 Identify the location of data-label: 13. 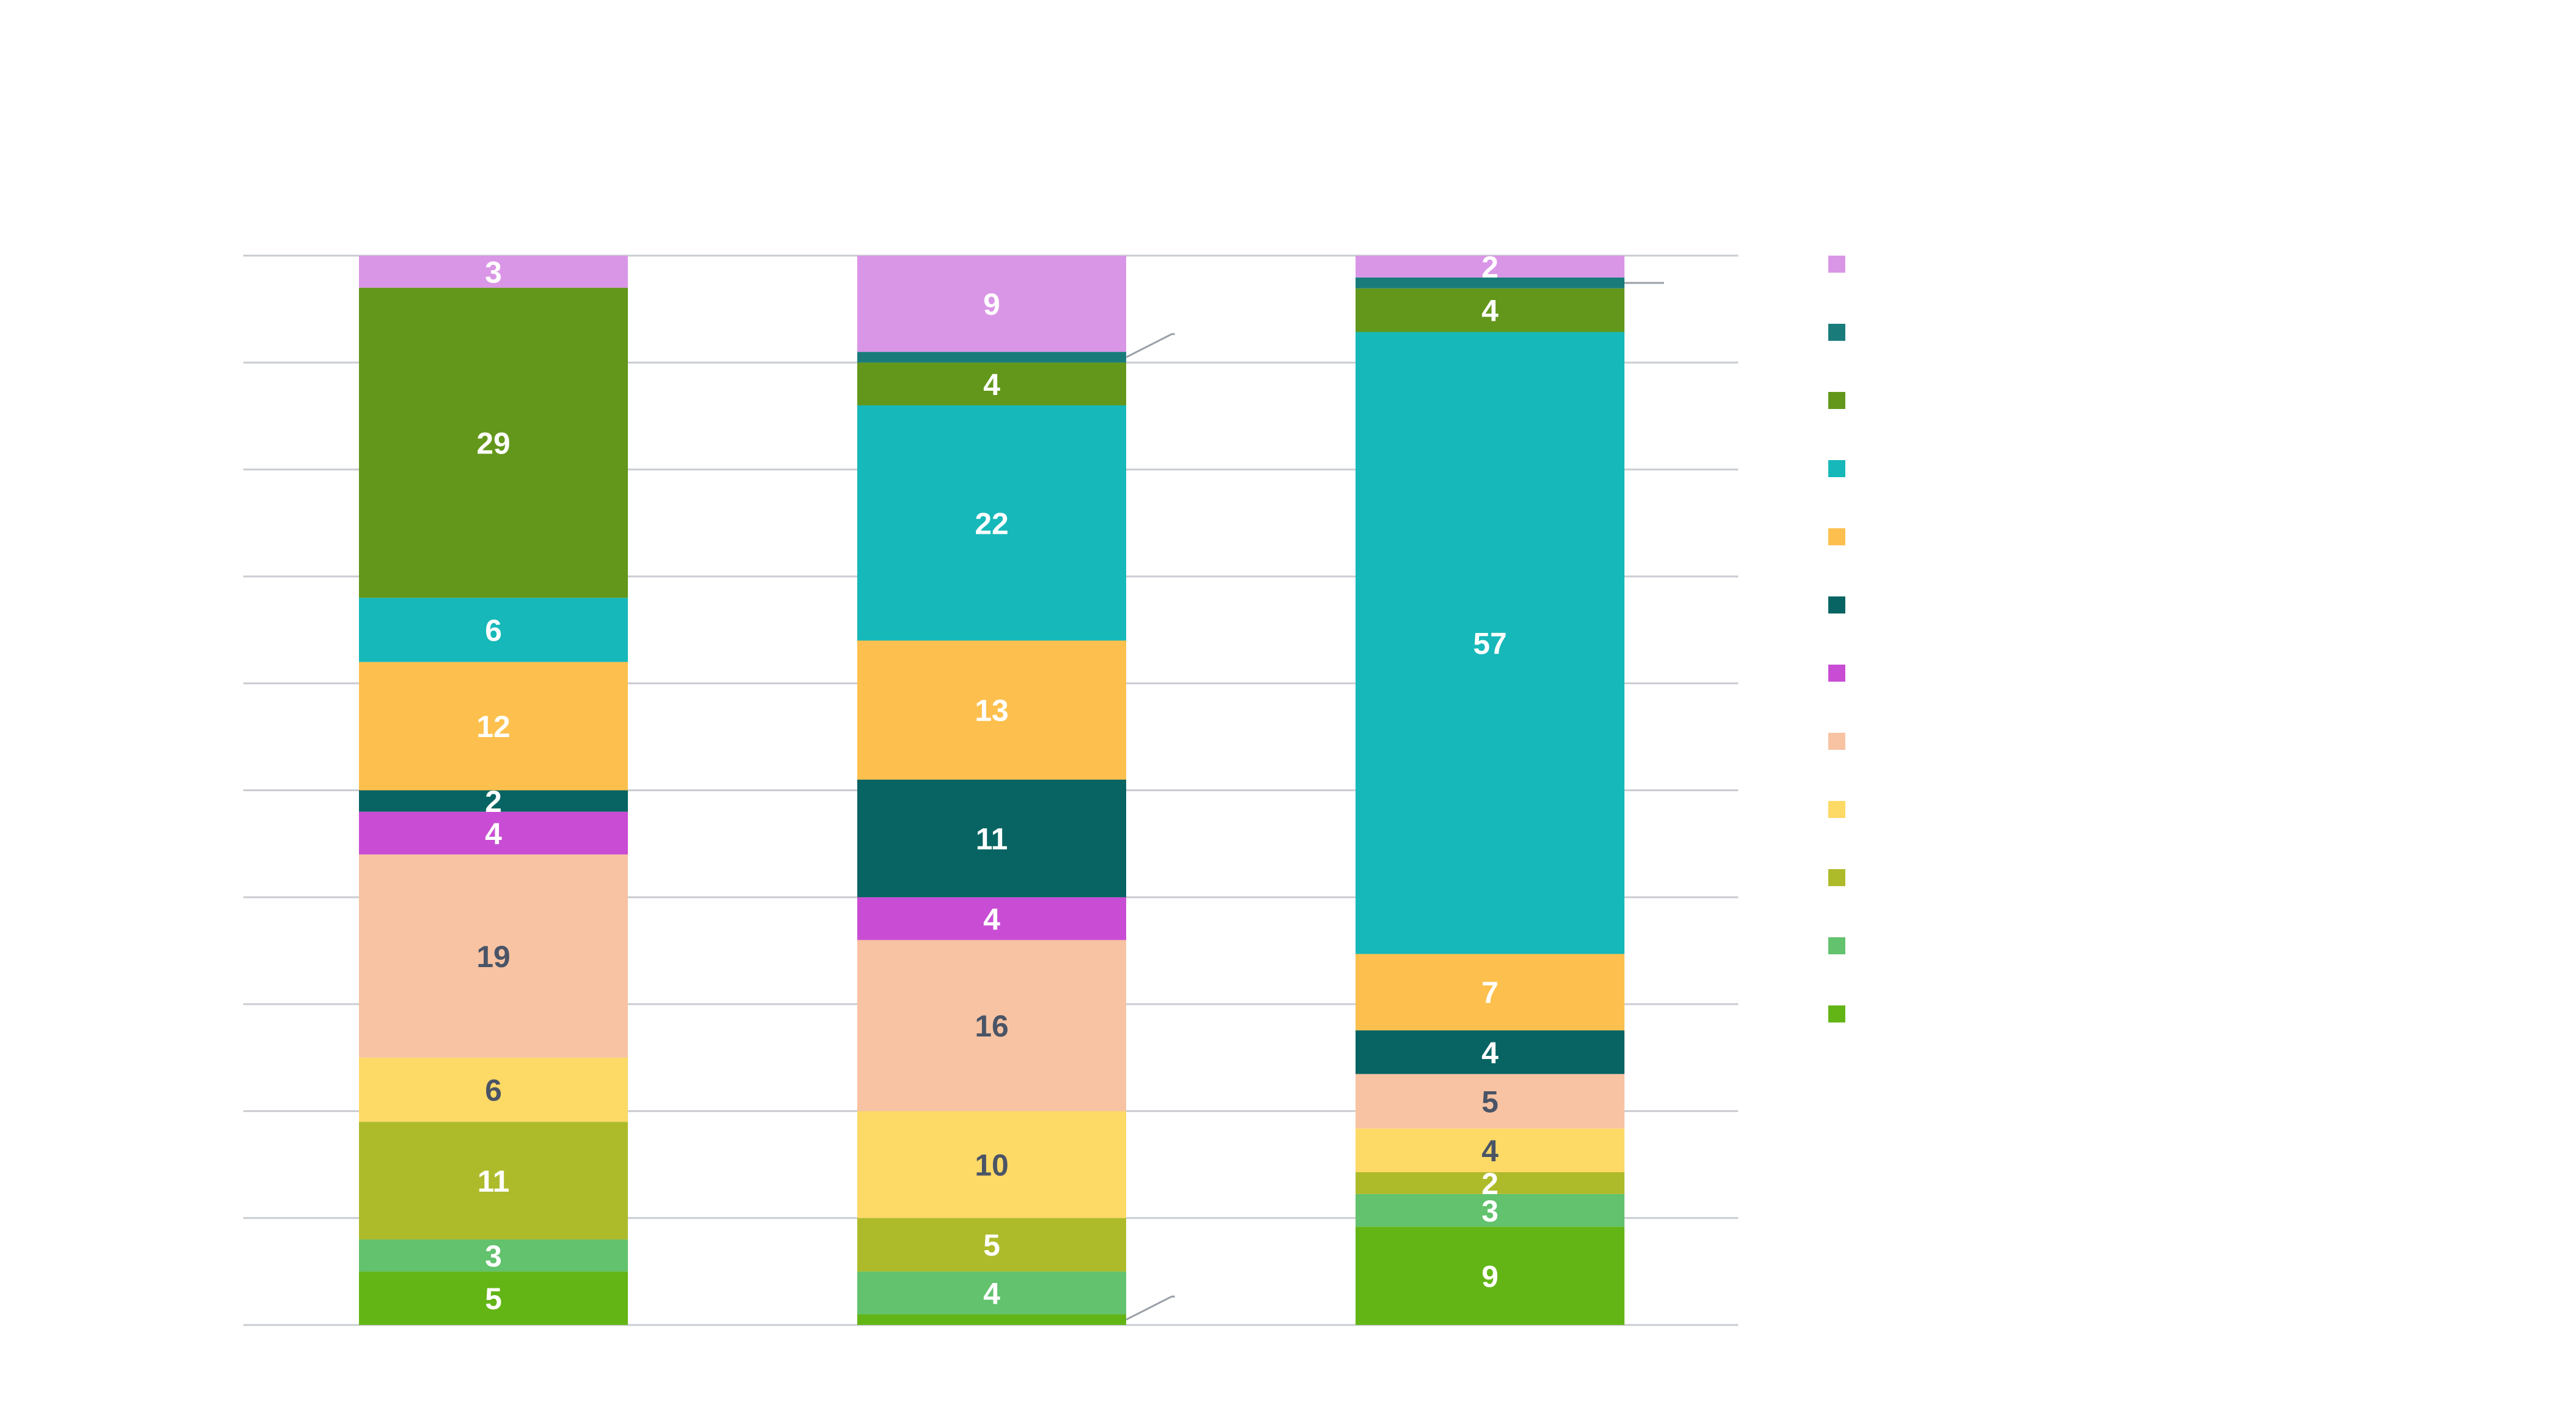
(992, 711).